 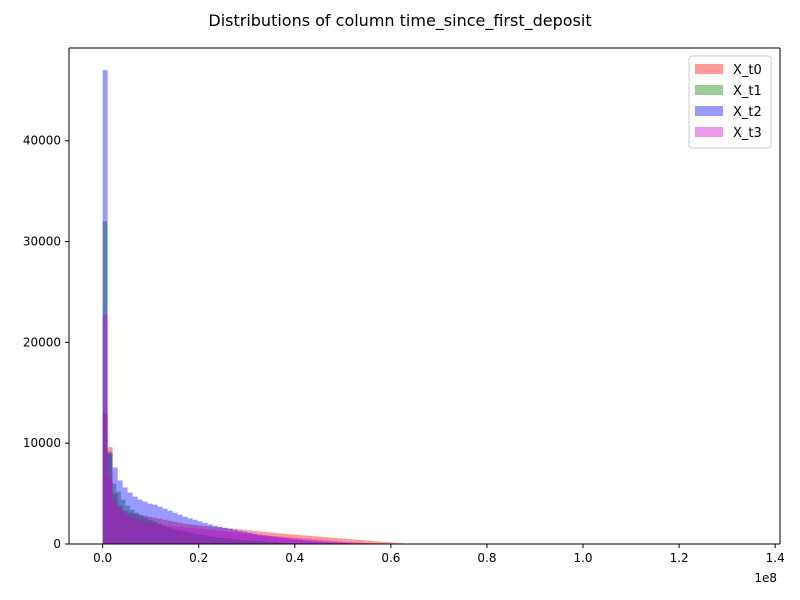 What do you see at coordinates (709, 132) in the screenshot?
I see `legend-swatch-x_t3` at bounding box center [709, 132].